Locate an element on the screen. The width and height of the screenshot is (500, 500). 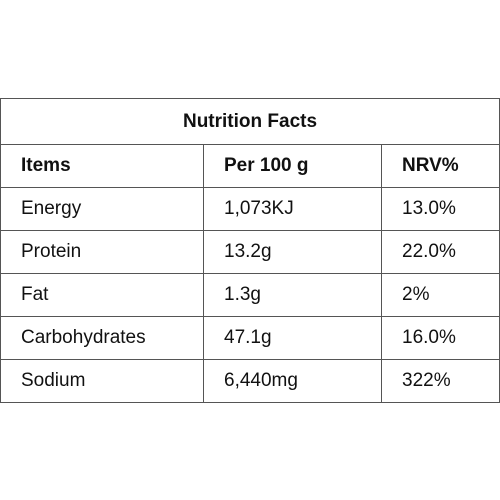
column-header-per-100g: Per 100 g is located at coordinates (292, 166).